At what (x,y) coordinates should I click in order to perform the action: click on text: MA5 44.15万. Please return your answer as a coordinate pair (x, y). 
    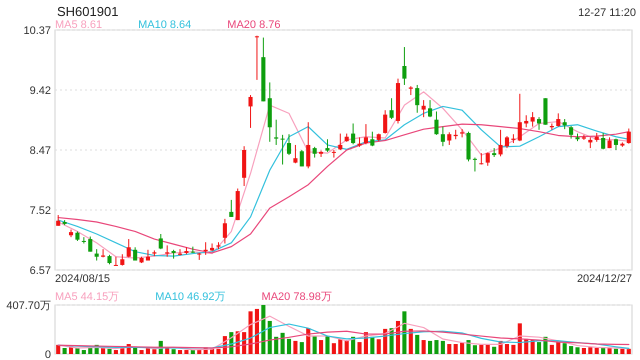
    Looking at the image, I should click on (87, 297).